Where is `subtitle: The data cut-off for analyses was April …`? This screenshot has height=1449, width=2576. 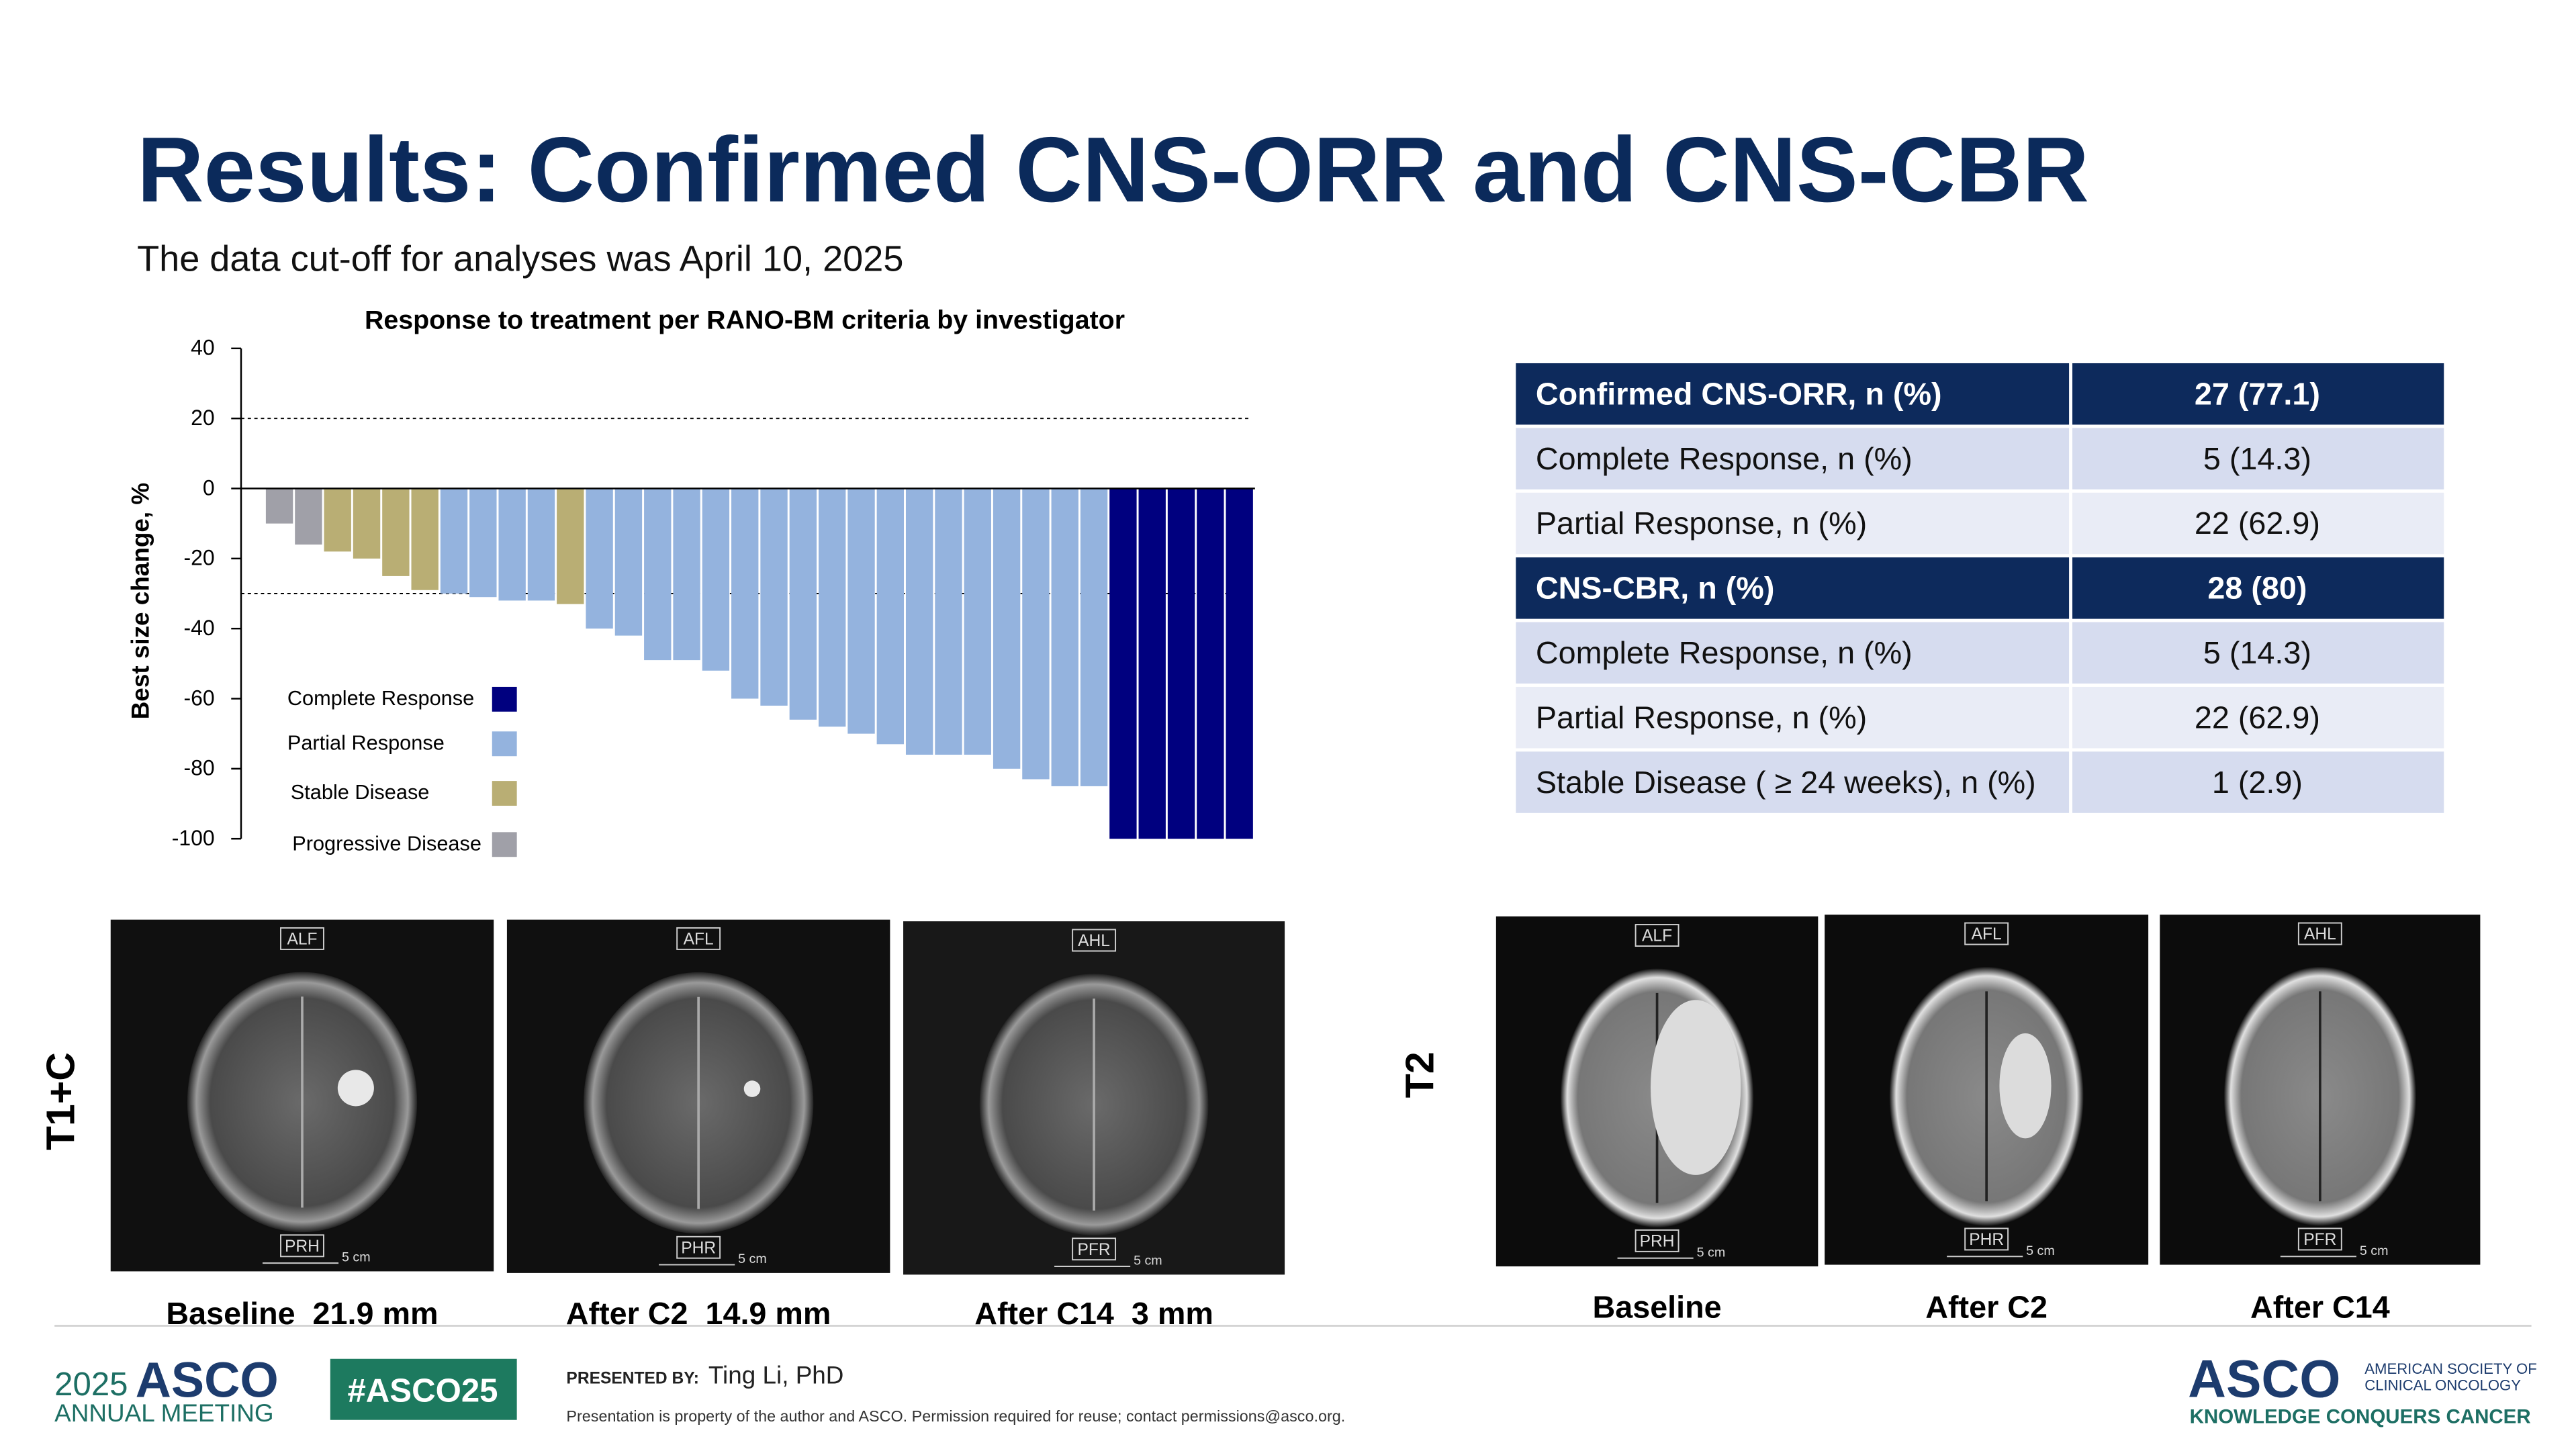
subtitle: The data cut-off for analyses was April … is located at coordinates (520, 259).